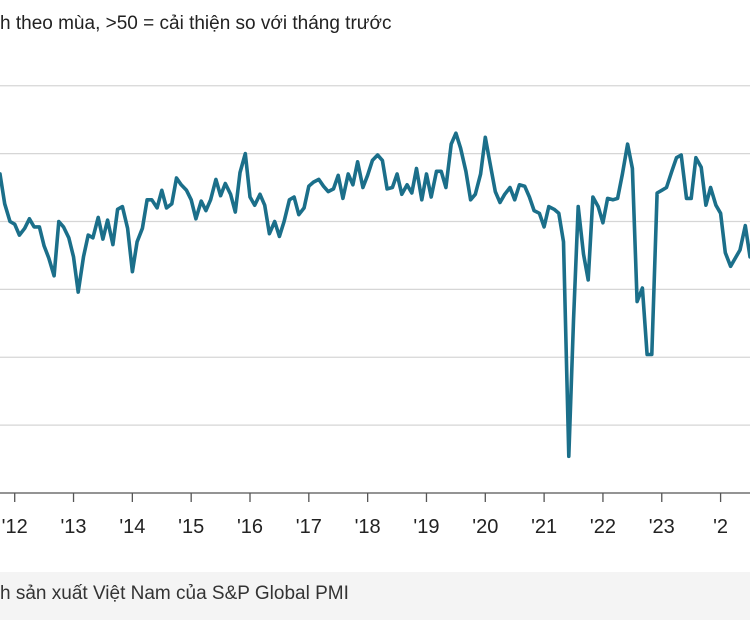 This screenshot has height=620, width=750. What do you see at coordinates (15, 527) in the screenshot?
I see `x-tick-label: '12` at bounding box center [15, 527].